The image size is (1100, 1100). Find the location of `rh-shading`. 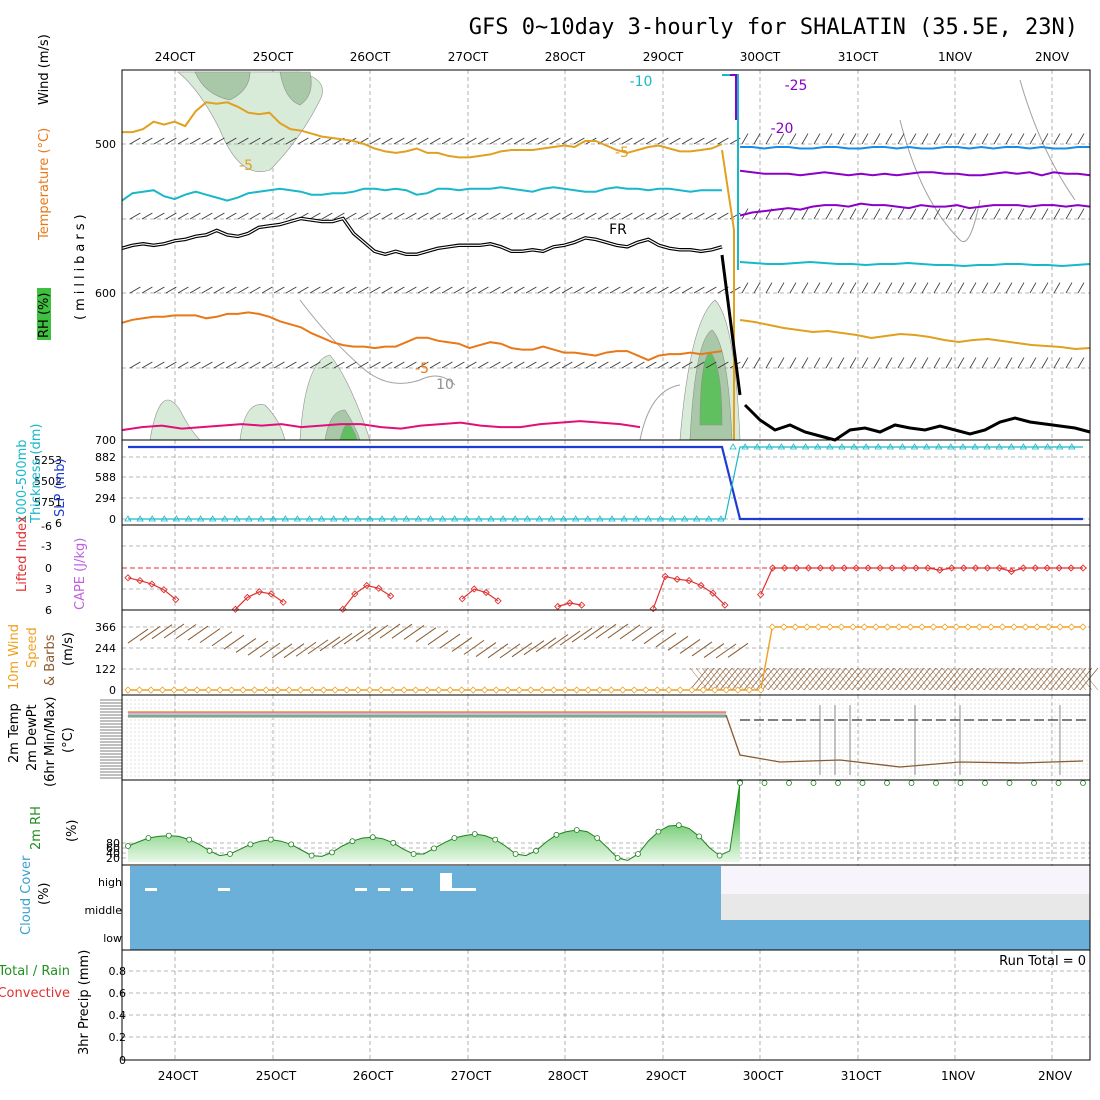

rh-shading is located at coordinates (175, 420).